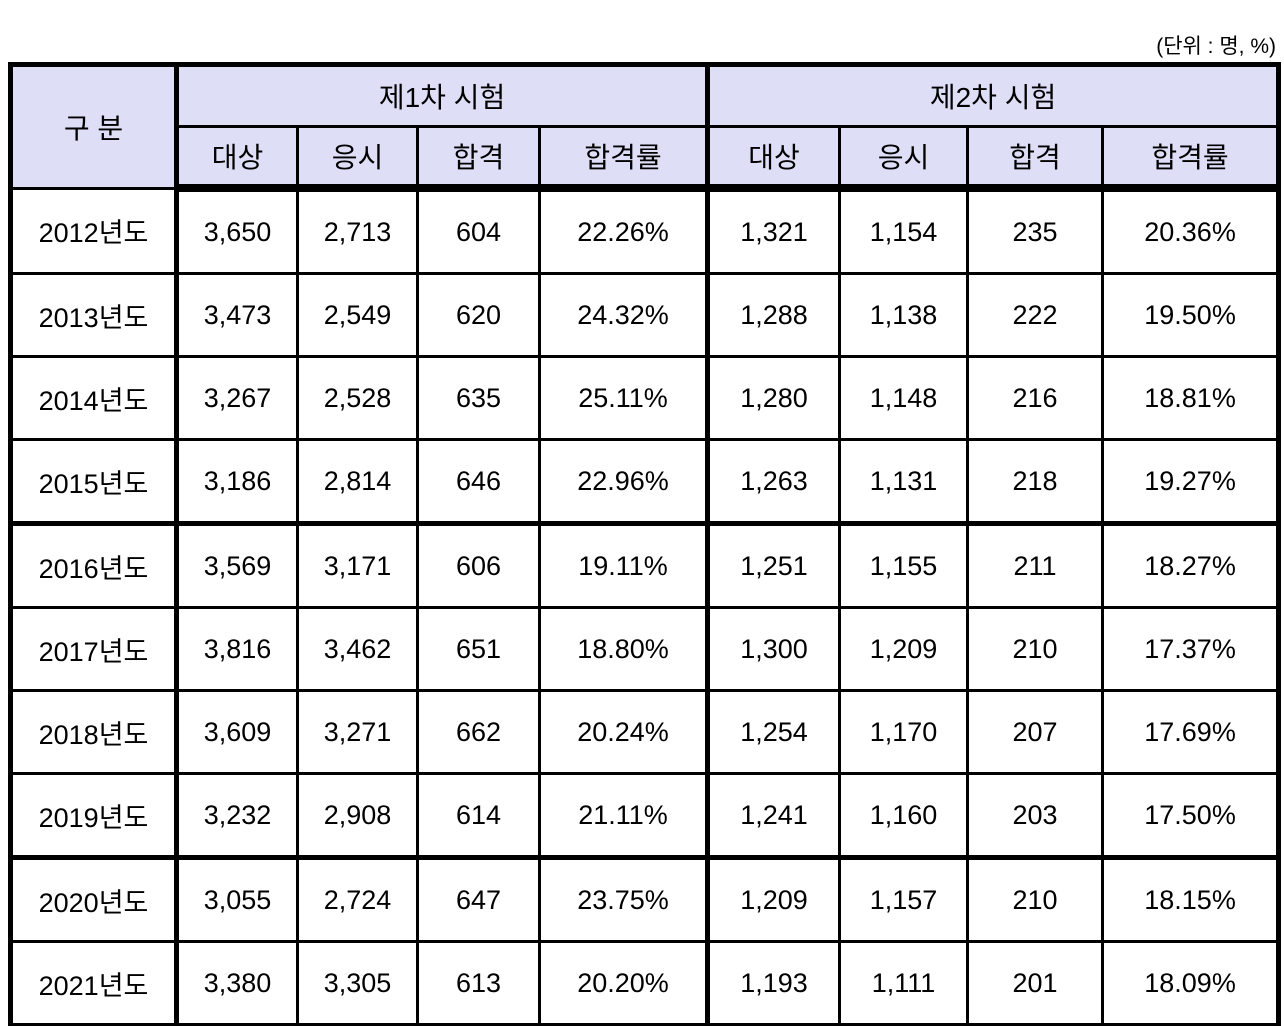 The image size is (1284, 1026). Describe the element at coordinates (357, 649) in the screenshot. I see `value-cell: 3,462` at that location.